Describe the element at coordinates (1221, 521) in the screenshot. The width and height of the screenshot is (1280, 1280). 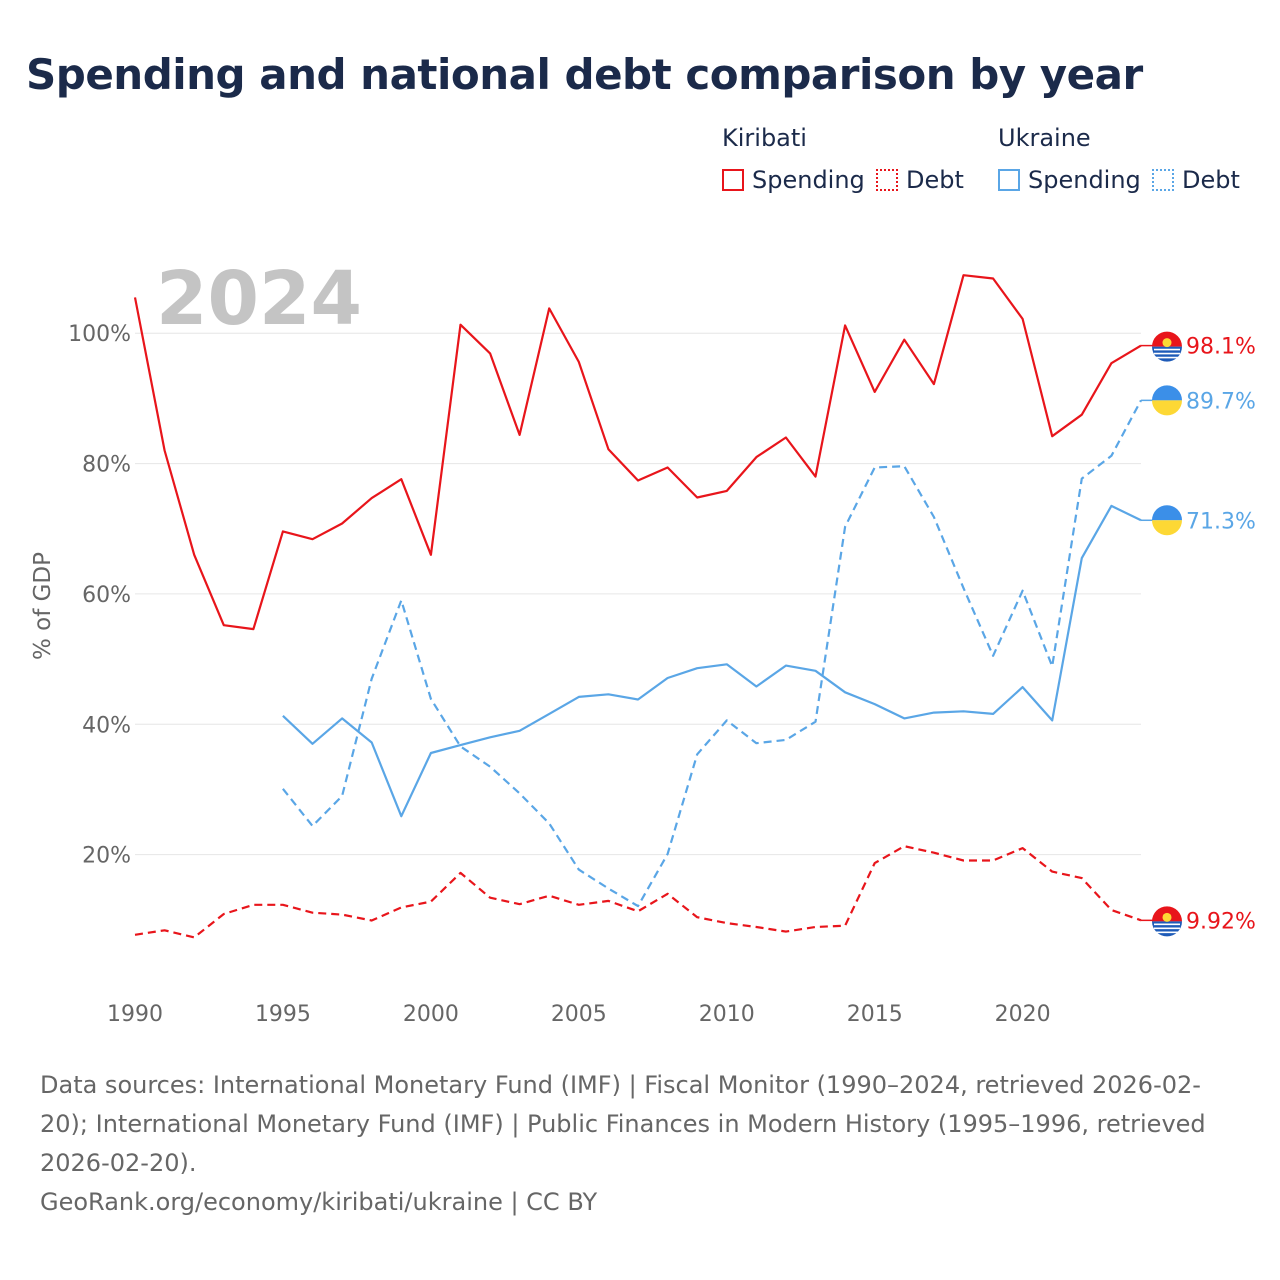
I see `ukraine-spending-end-label: 71.3%` at that location.